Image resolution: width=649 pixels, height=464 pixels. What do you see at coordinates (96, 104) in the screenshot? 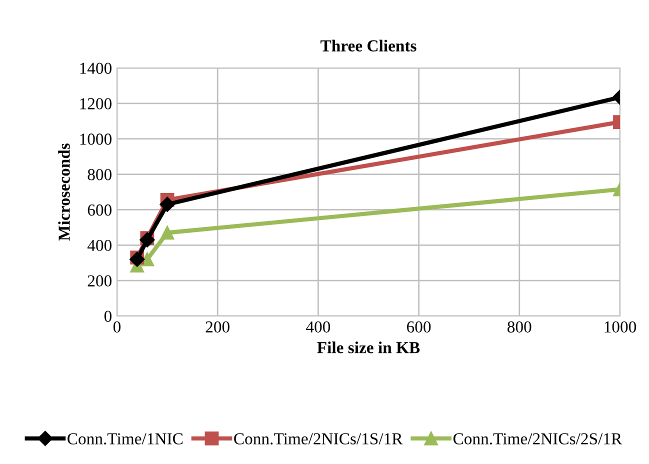
I see `y-tick-label: 1200` at bounding box center [96, 104].